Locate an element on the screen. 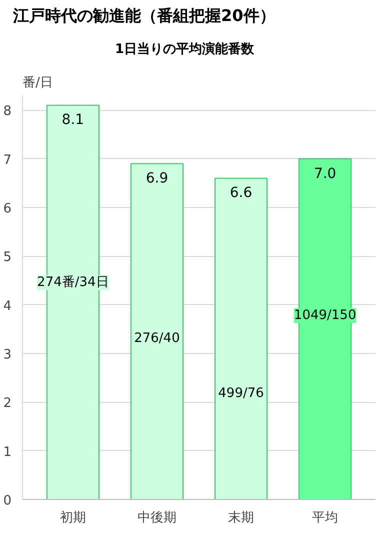 This screenshot has width=386, height=552. annotation: 276/40 is located at coordinates (157, 338).